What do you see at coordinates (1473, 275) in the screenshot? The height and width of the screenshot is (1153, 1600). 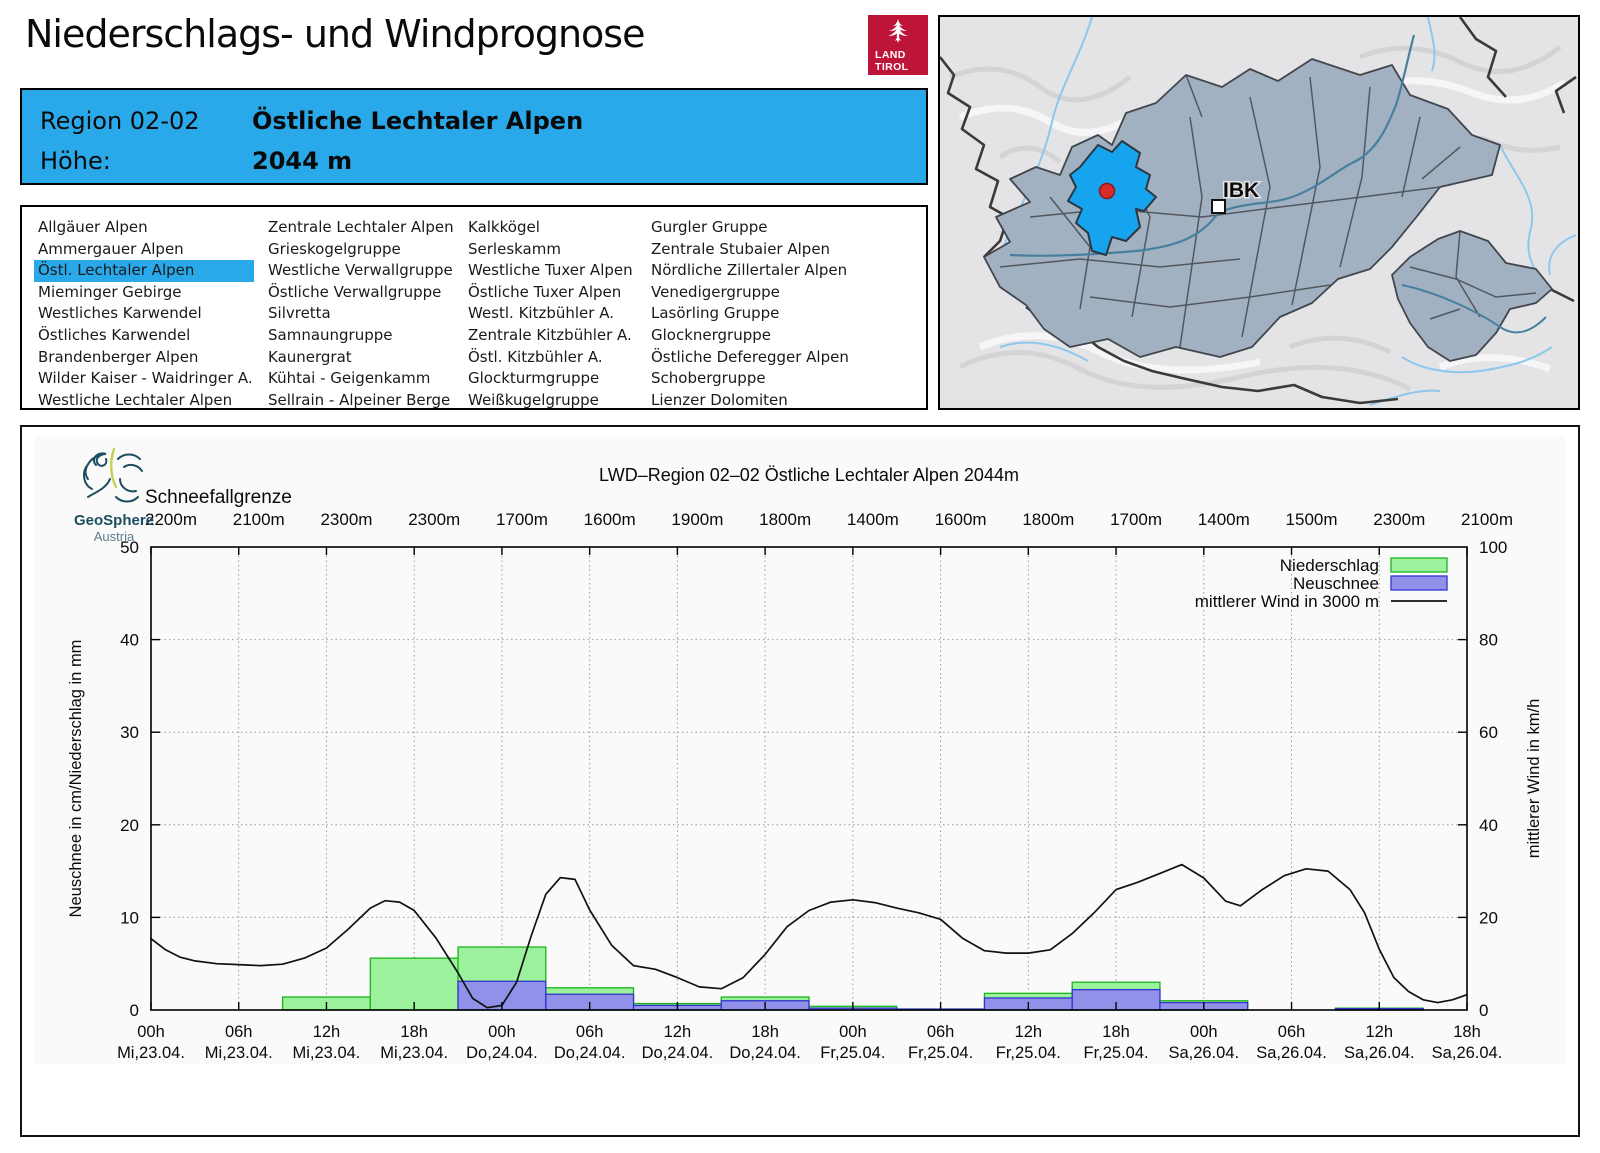 I see `east-tirol-inner-borders` at bounding box center [1473, 275].